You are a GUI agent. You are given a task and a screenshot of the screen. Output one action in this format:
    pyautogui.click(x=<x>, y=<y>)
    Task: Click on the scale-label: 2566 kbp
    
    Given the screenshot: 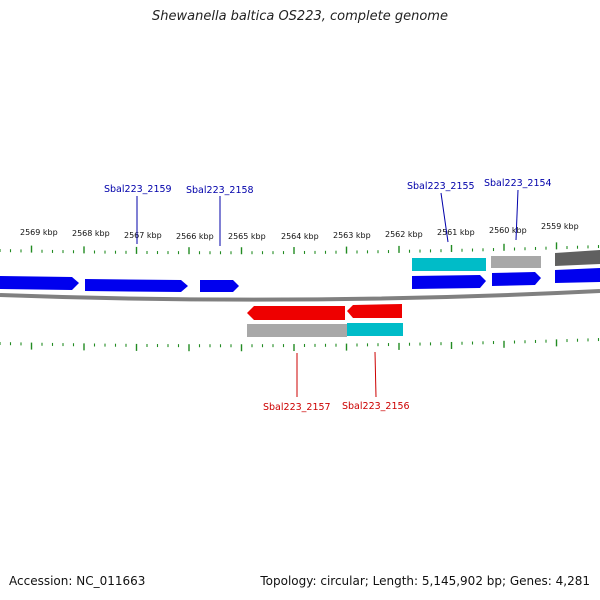 What is the action you would take?
    pyautogui.click(x=195, y=236)
    